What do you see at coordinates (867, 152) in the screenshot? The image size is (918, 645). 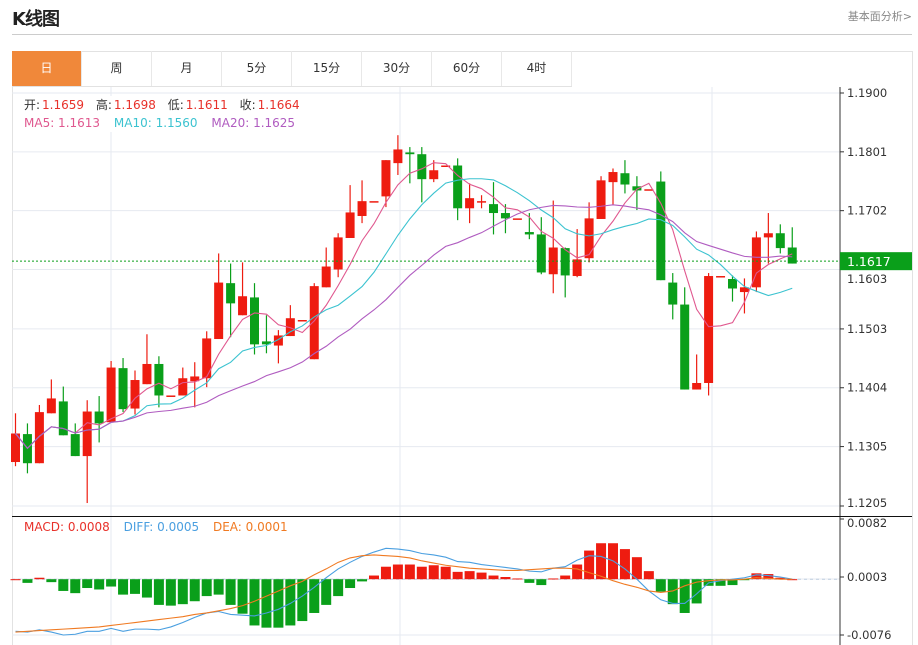 I see `price-tick-label: 1.1801` at bounding box center [867, 152].